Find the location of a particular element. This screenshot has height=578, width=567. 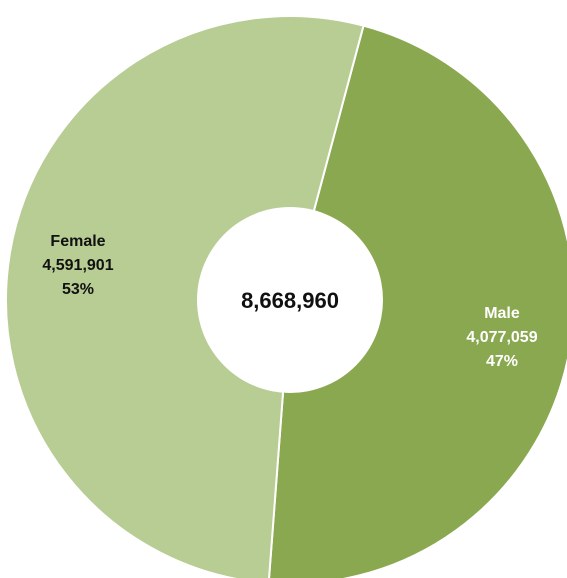

slice-female-name-label: Female is located at coordinates (77, 241).